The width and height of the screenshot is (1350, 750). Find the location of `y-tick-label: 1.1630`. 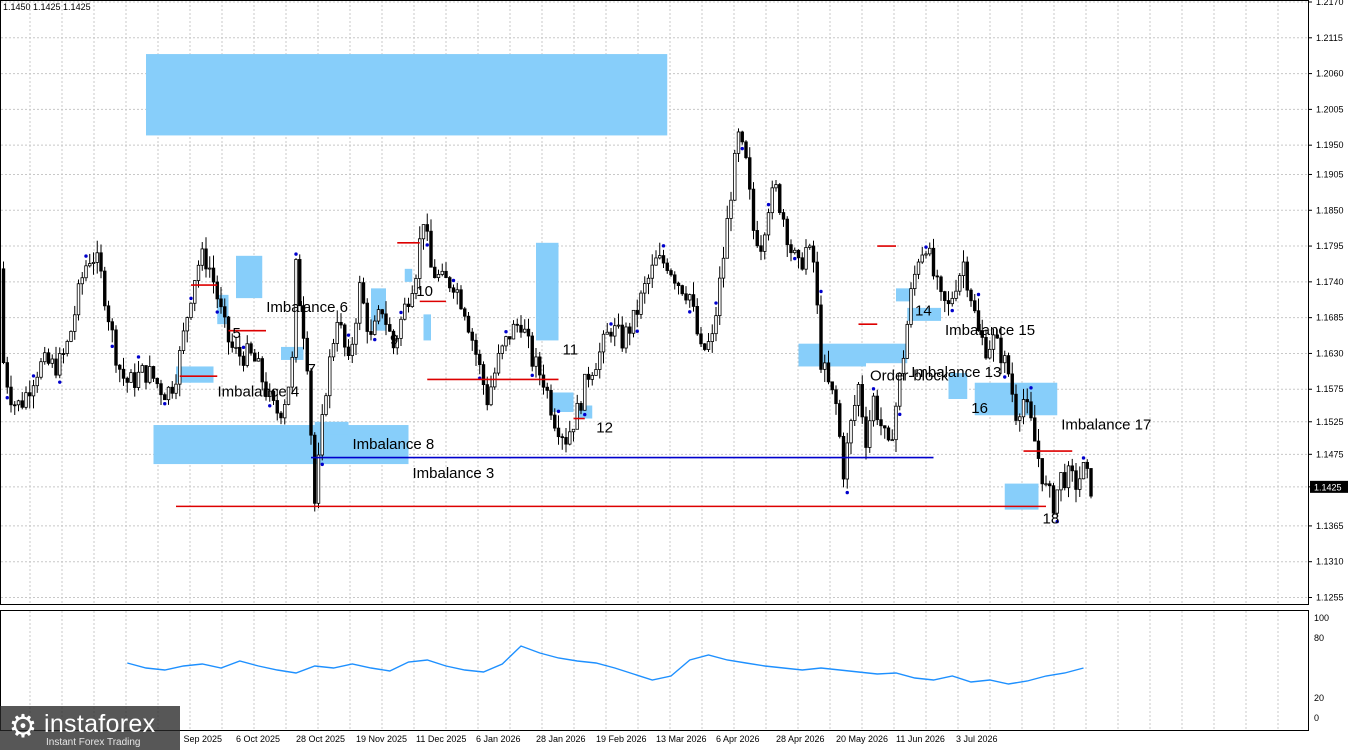

y-tick-label: 1.1630 is located at coordinates (1330, 353).